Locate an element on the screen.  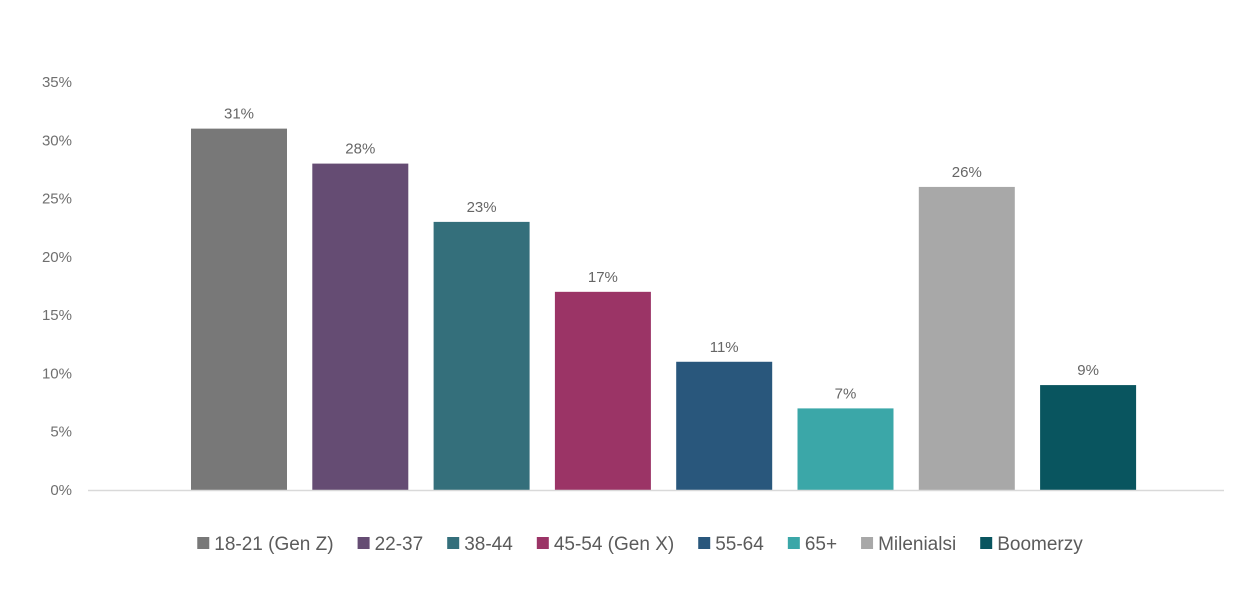
legend-label: 45-54 (Gen X) is located at coordinates (614, 544).